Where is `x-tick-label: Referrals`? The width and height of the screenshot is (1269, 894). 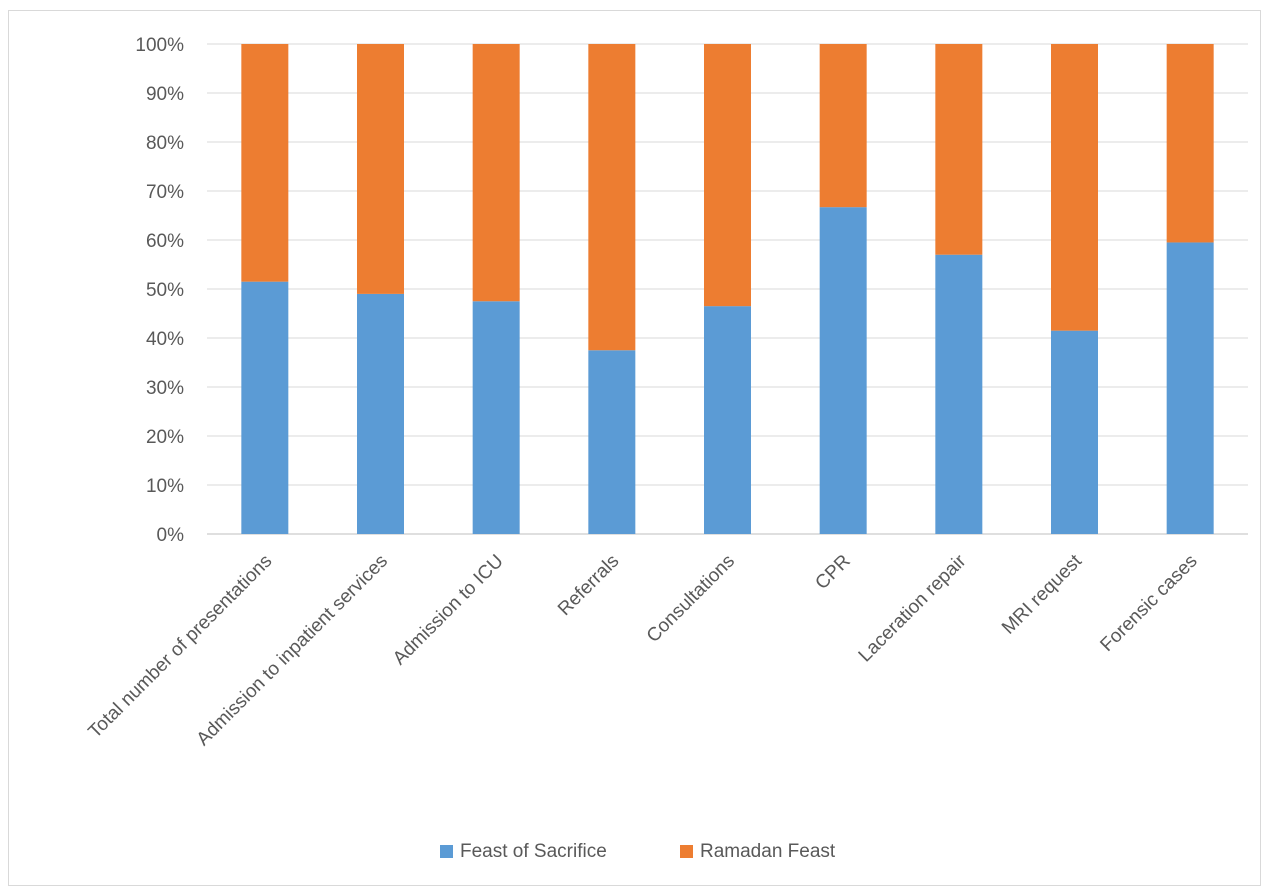 x-tick-label: Referrals is located at coordinates (588, 585).